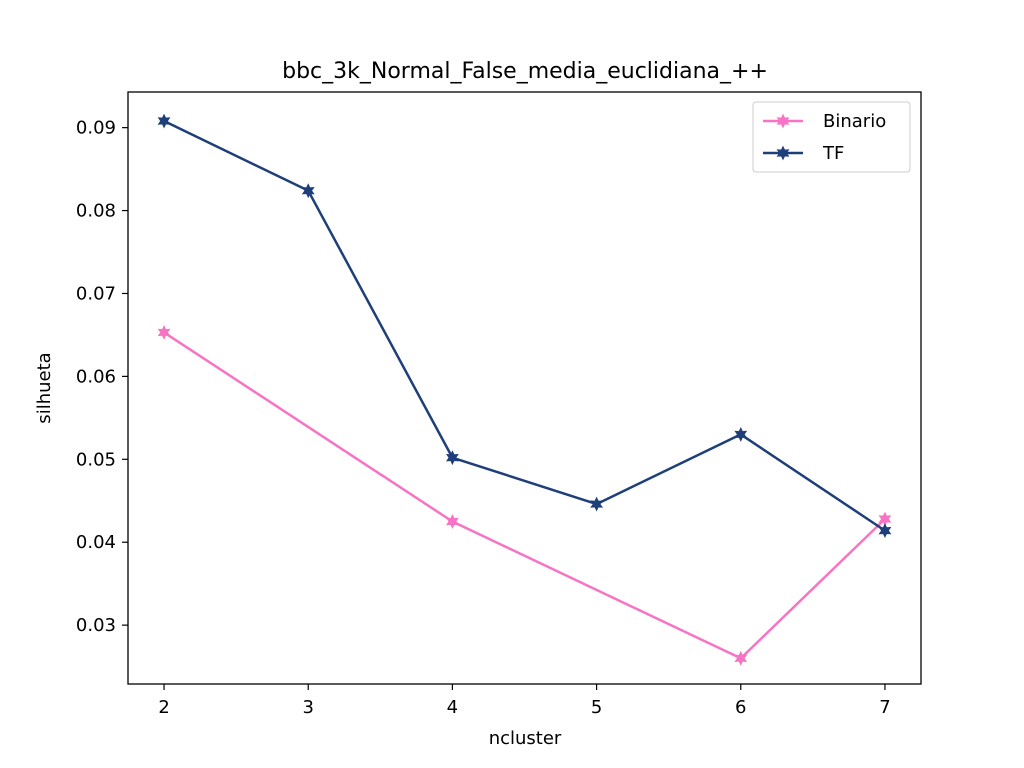  What do you see at coordinates (96, 376) in the screenshot?
I see `y-tick-label: 0.06` at bounding box center [96, 376].